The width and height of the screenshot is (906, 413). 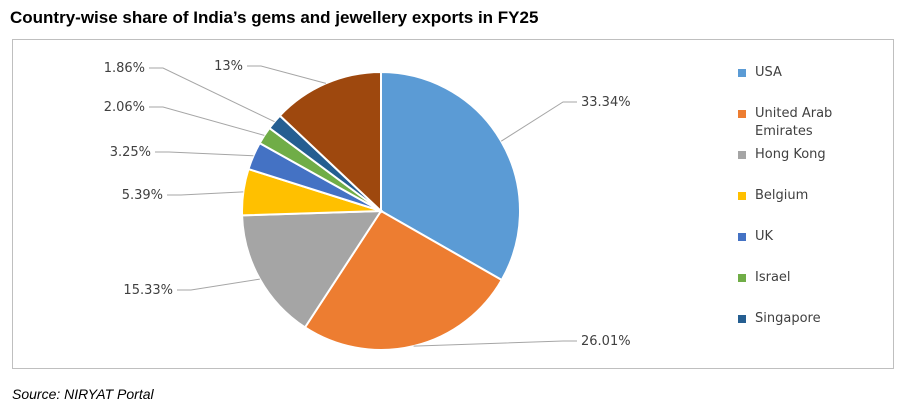 I want to click on data-label: 26.01%, so click(x=606, y=341).